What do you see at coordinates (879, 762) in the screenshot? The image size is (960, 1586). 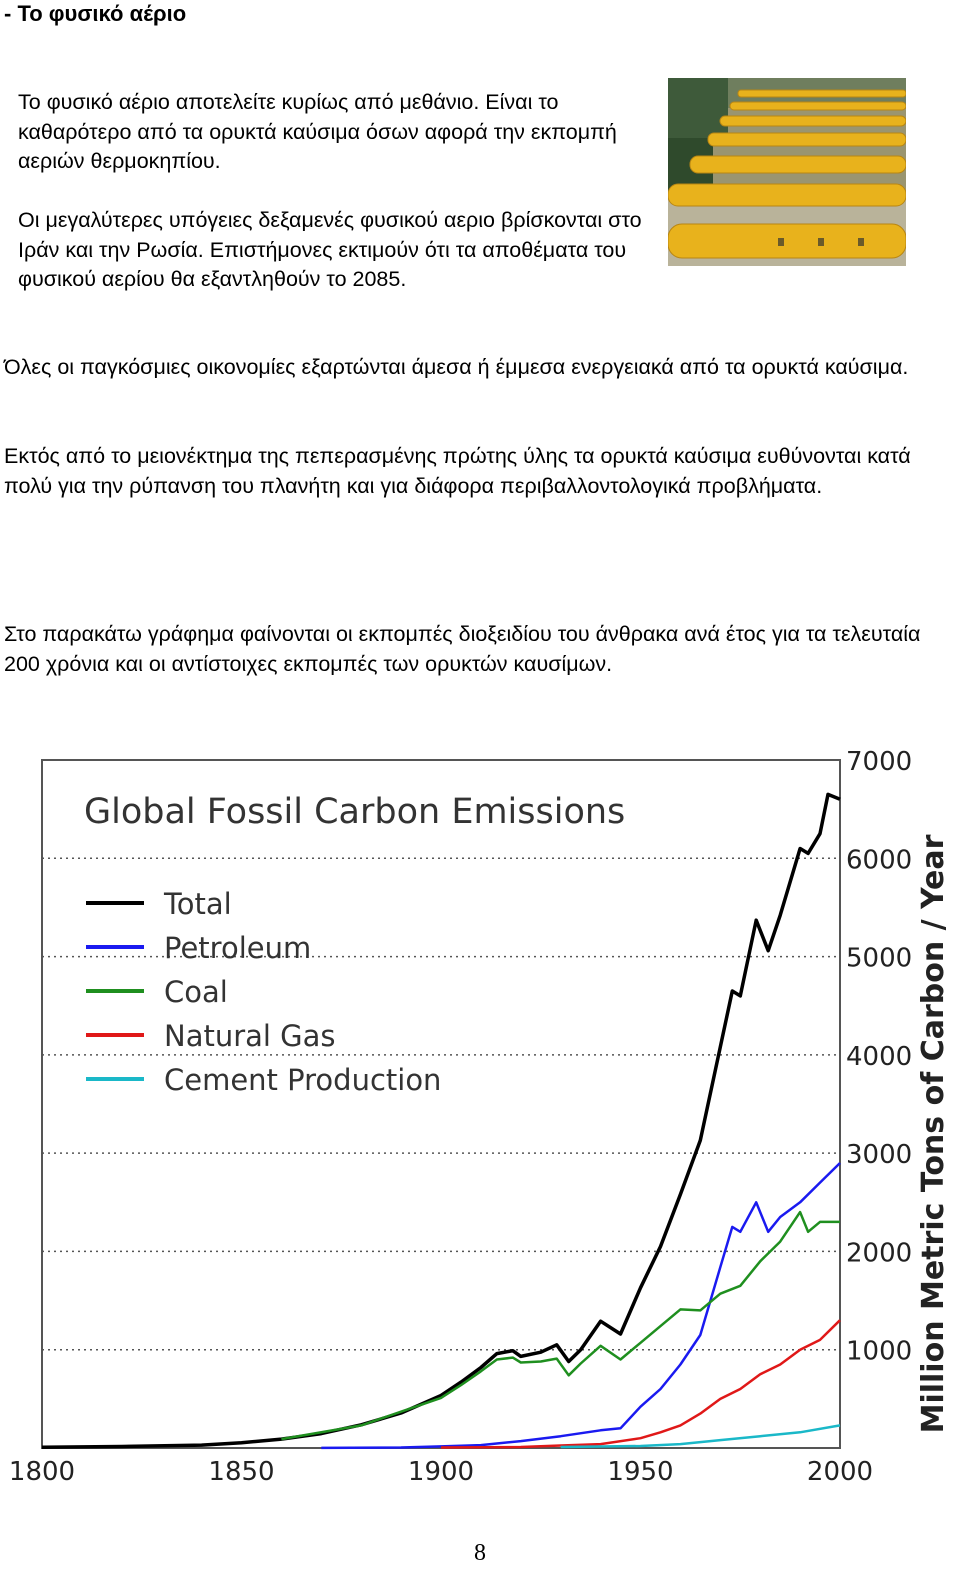 I see `y-tick-label: 7000` at bounding box center [879, 762].